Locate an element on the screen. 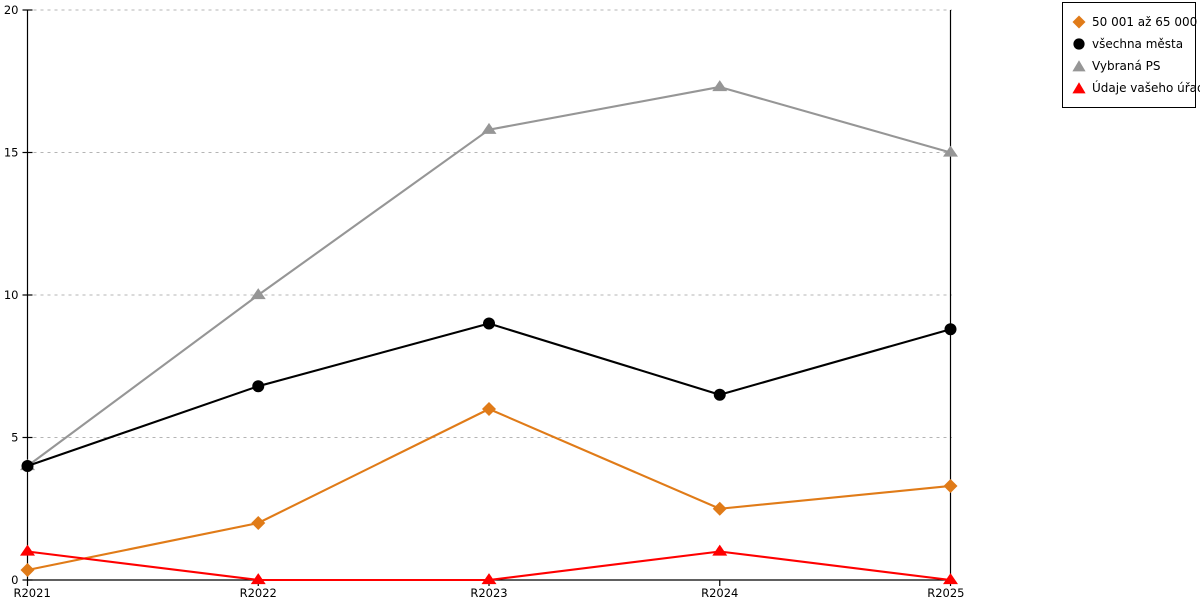 The width and height of the screenshot is (1200, 600). legend-item: Údaje vašeho úřadu is located at coordinates (1135, 88).